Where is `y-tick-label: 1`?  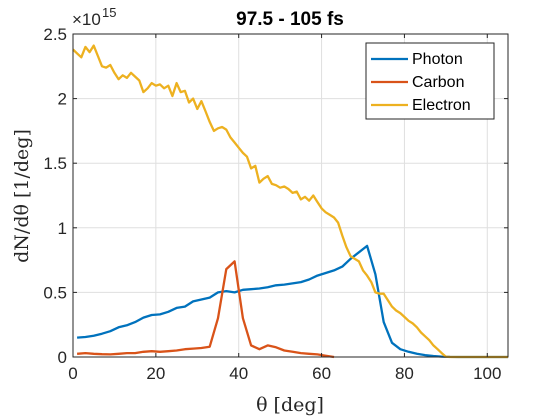
y-tick-label: 1 is located at coordinates (62, 228).